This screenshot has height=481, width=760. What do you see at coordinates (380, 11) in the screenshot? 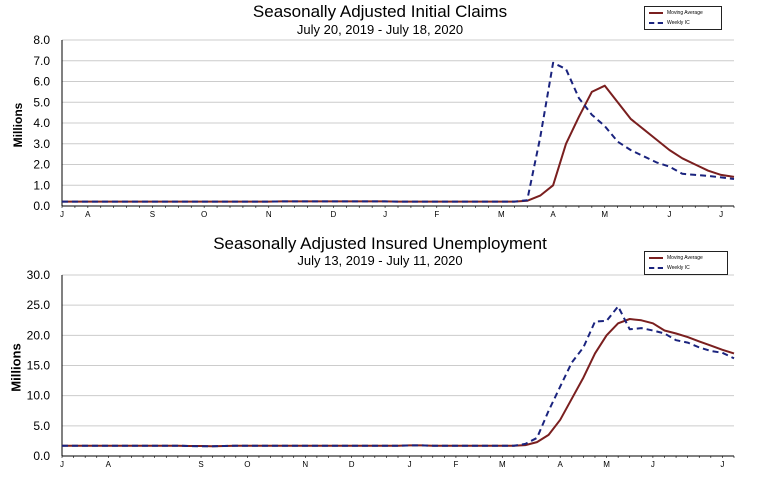
I see `chart-title: Seasonally Adjusted Initial Claims` at bounding box center [380, 11].